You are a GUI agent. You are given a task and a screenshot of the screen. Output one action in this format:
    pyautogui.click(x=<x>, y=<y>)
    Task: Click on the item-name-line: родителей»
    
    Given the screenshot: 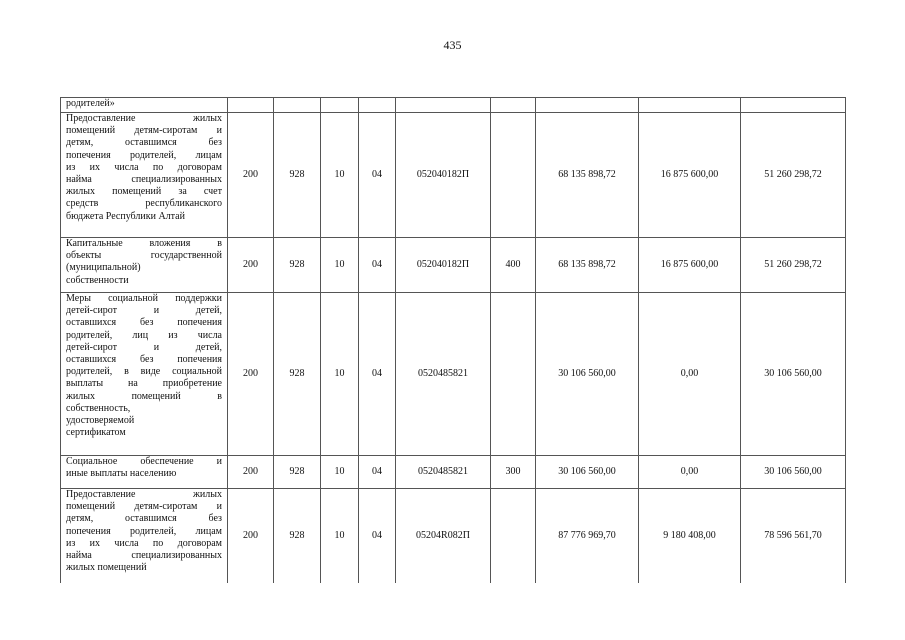 What is the action you would take?
    pyautogui.click(x=90, y=104)
    